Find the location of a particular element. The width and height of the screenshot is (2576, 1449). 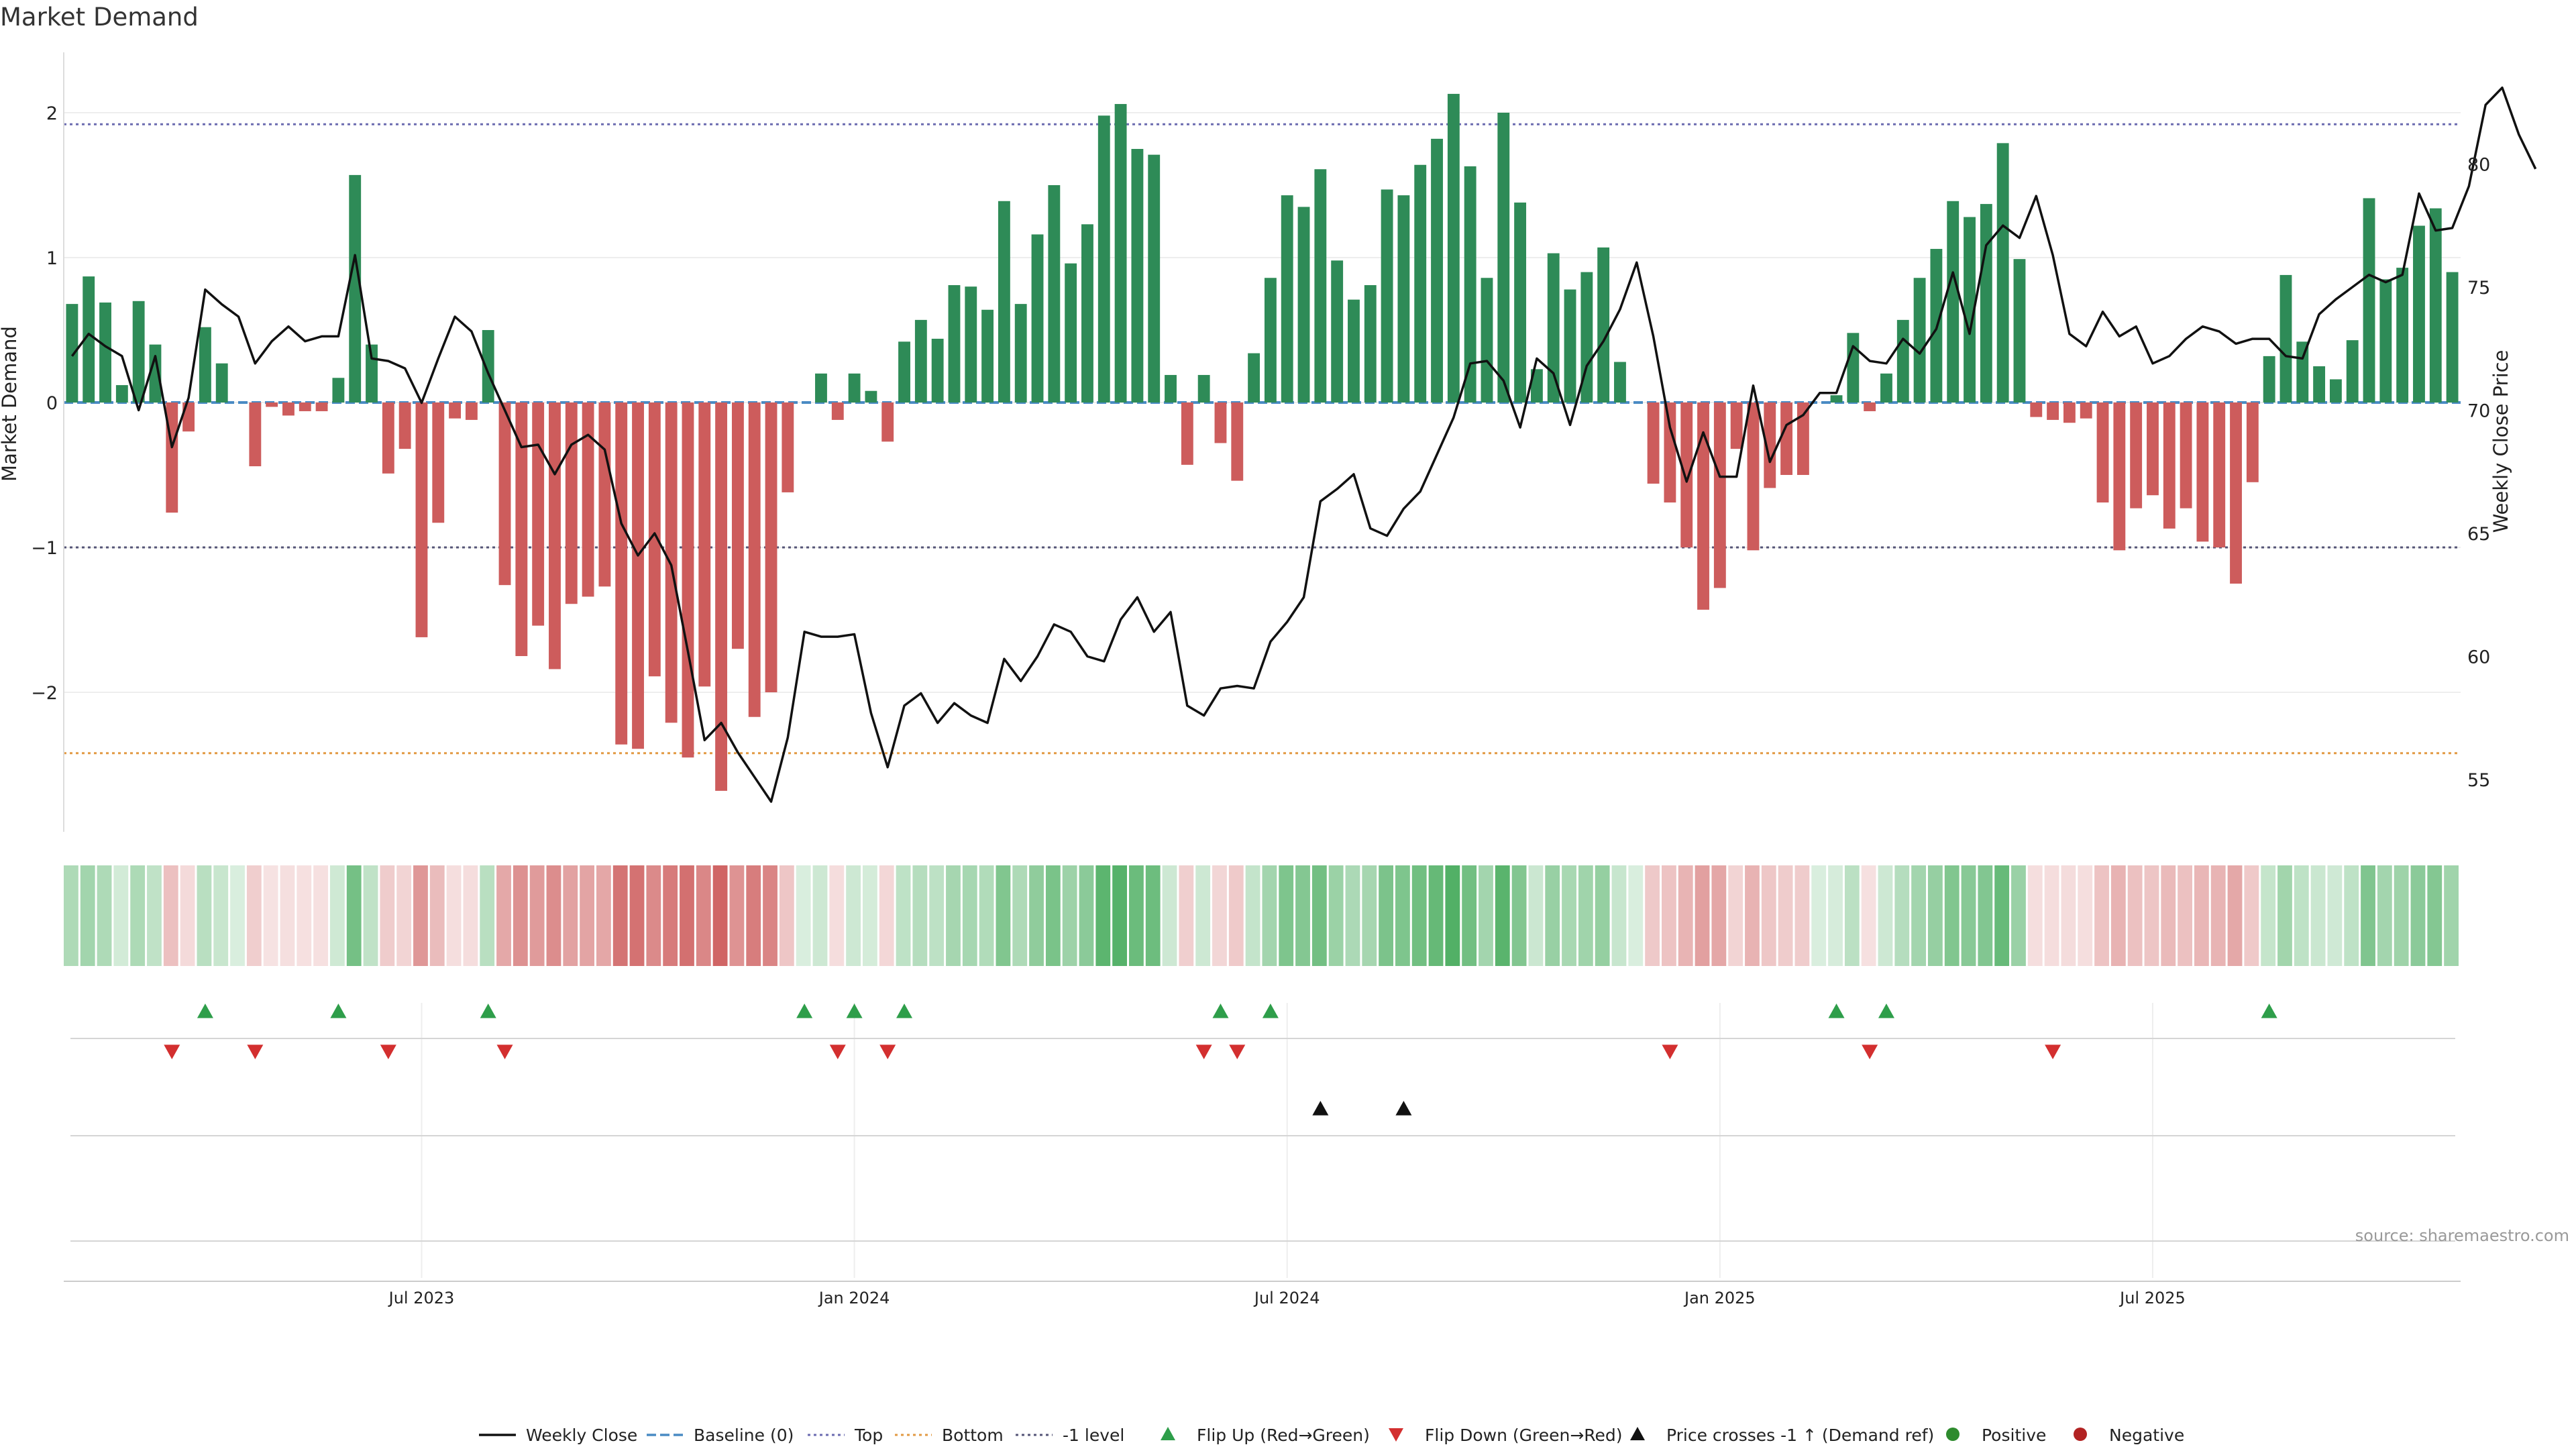

y-tick-label: 1 is located at coordinates (52, 258).